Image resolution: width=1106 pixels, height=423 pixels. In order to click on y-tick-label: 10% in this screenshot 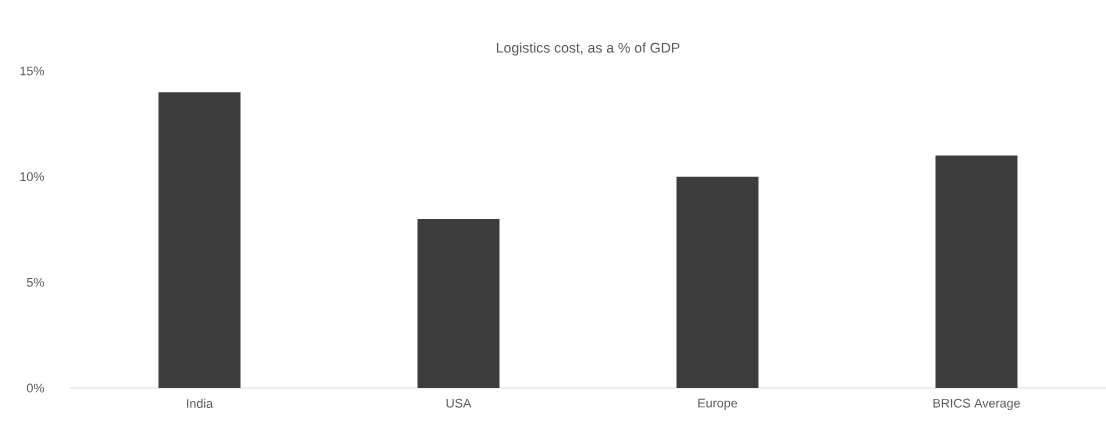, I will do `click(32, 177)`.